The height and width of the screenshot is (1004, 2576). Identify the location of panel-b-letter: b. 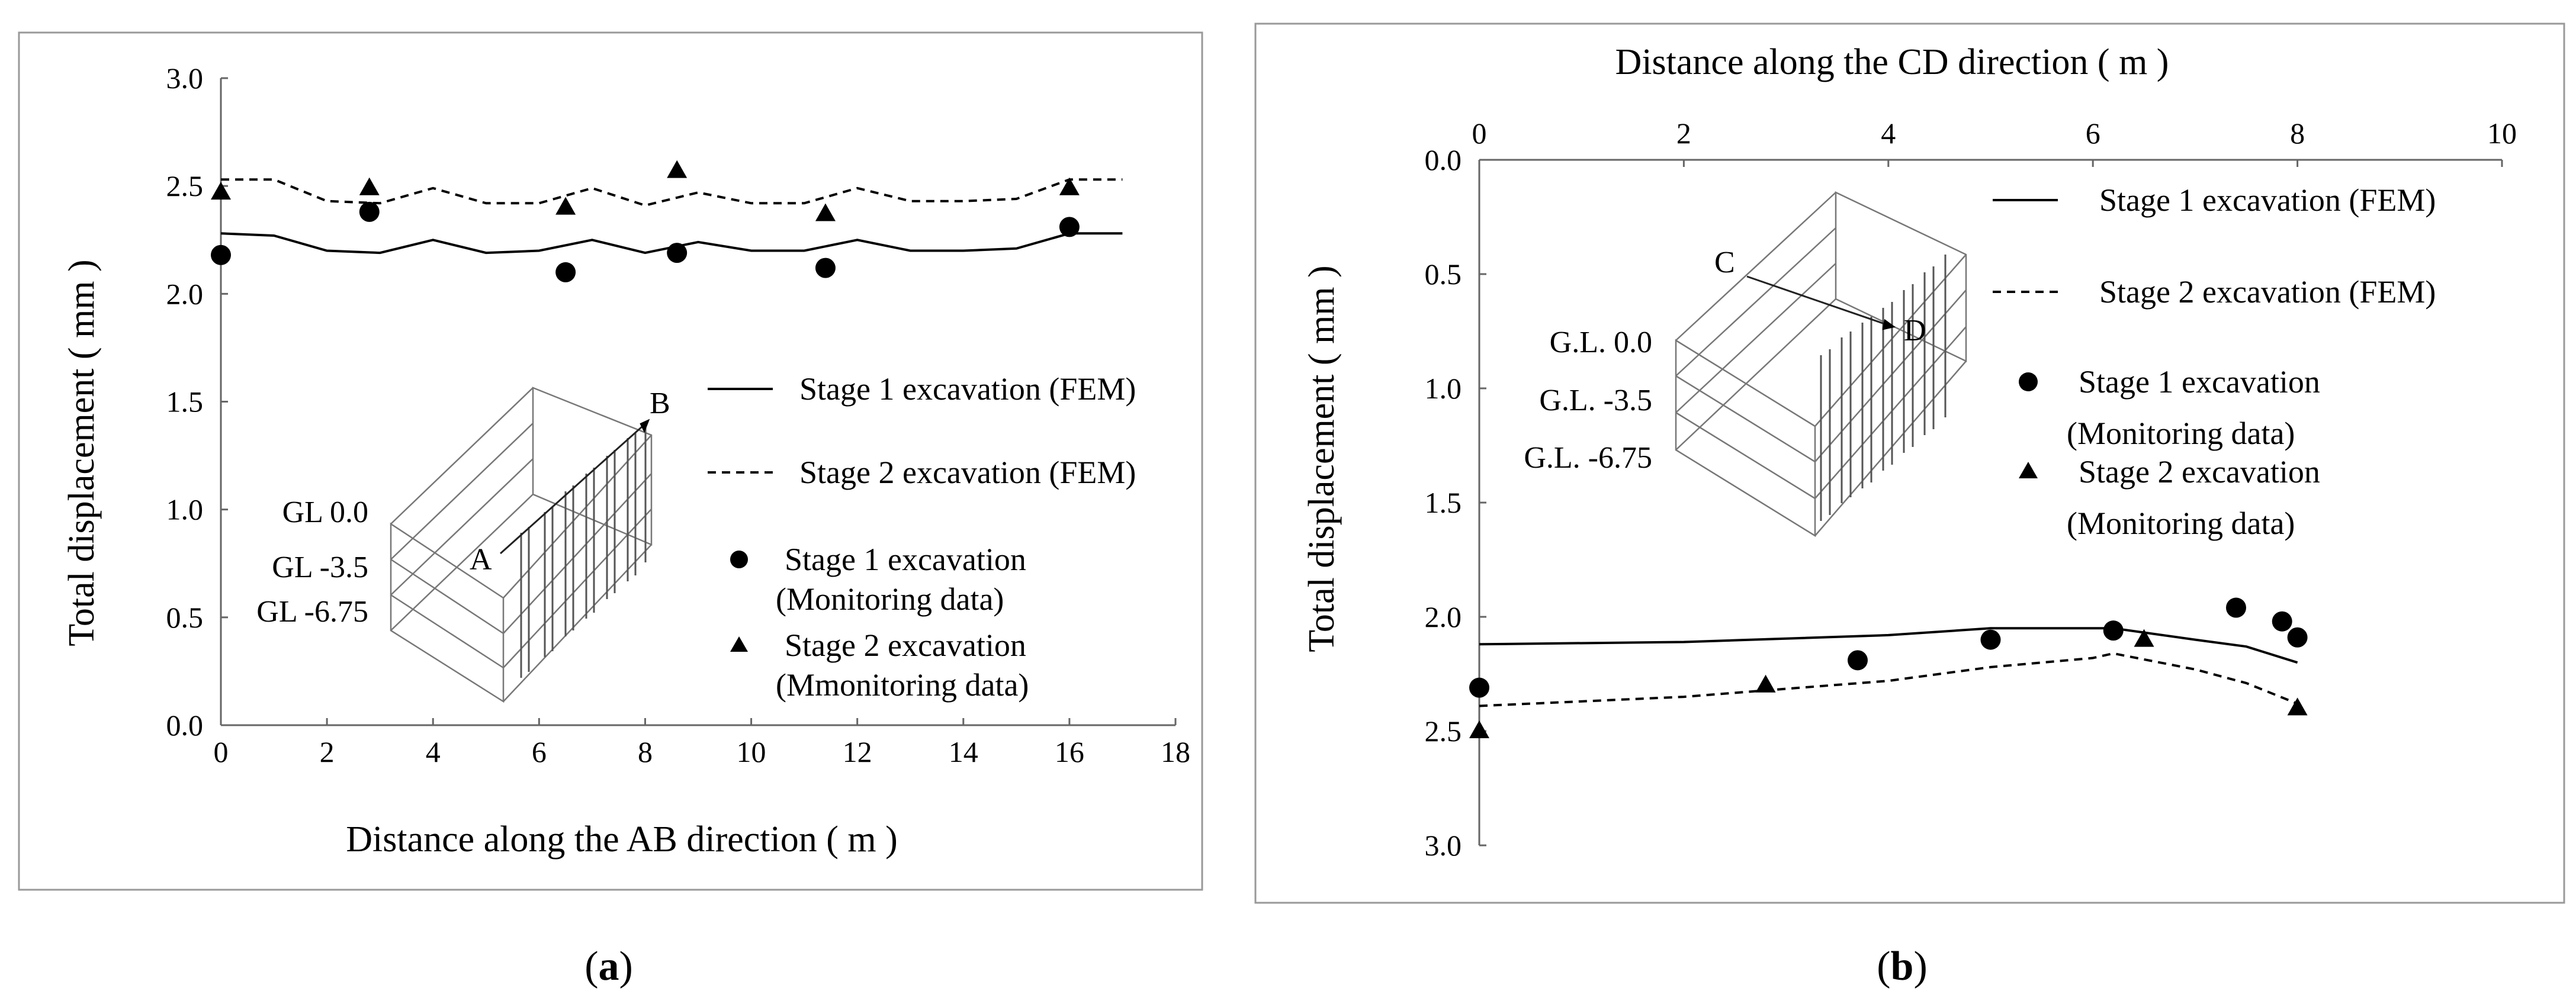
(1903, 966).